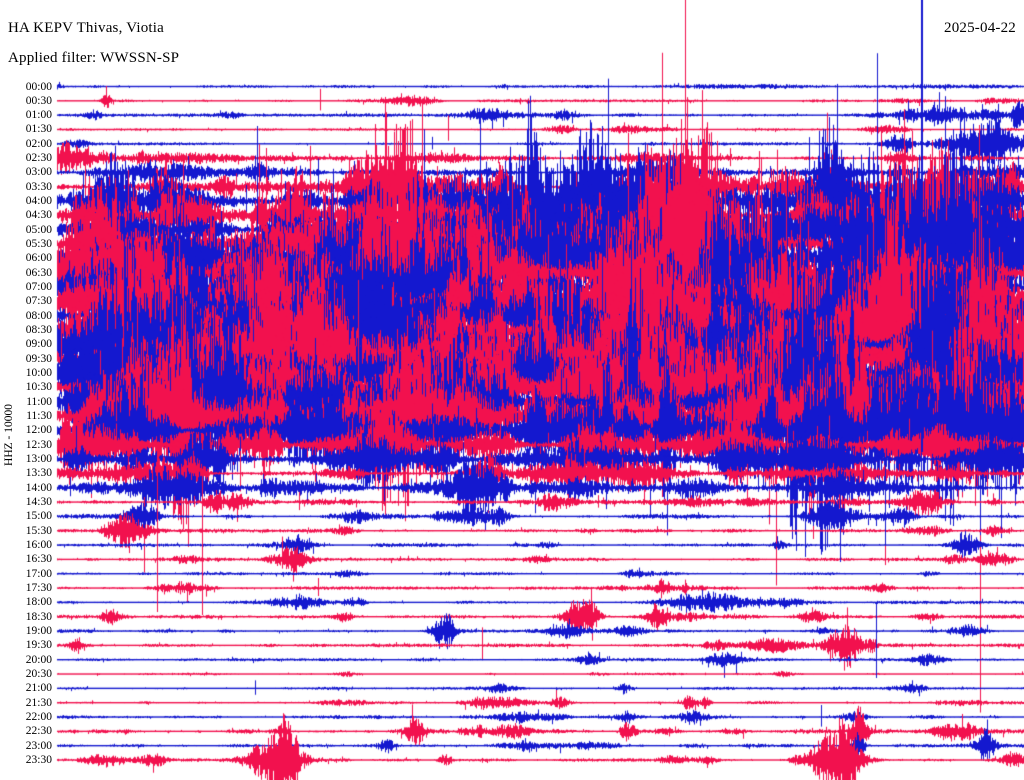 This screenshot has width=1024, height=780. What do you see at coordinates (38, 745) in the screenshot?
I see `time-label-2300: 23:00` at bounding box center [38, 745].